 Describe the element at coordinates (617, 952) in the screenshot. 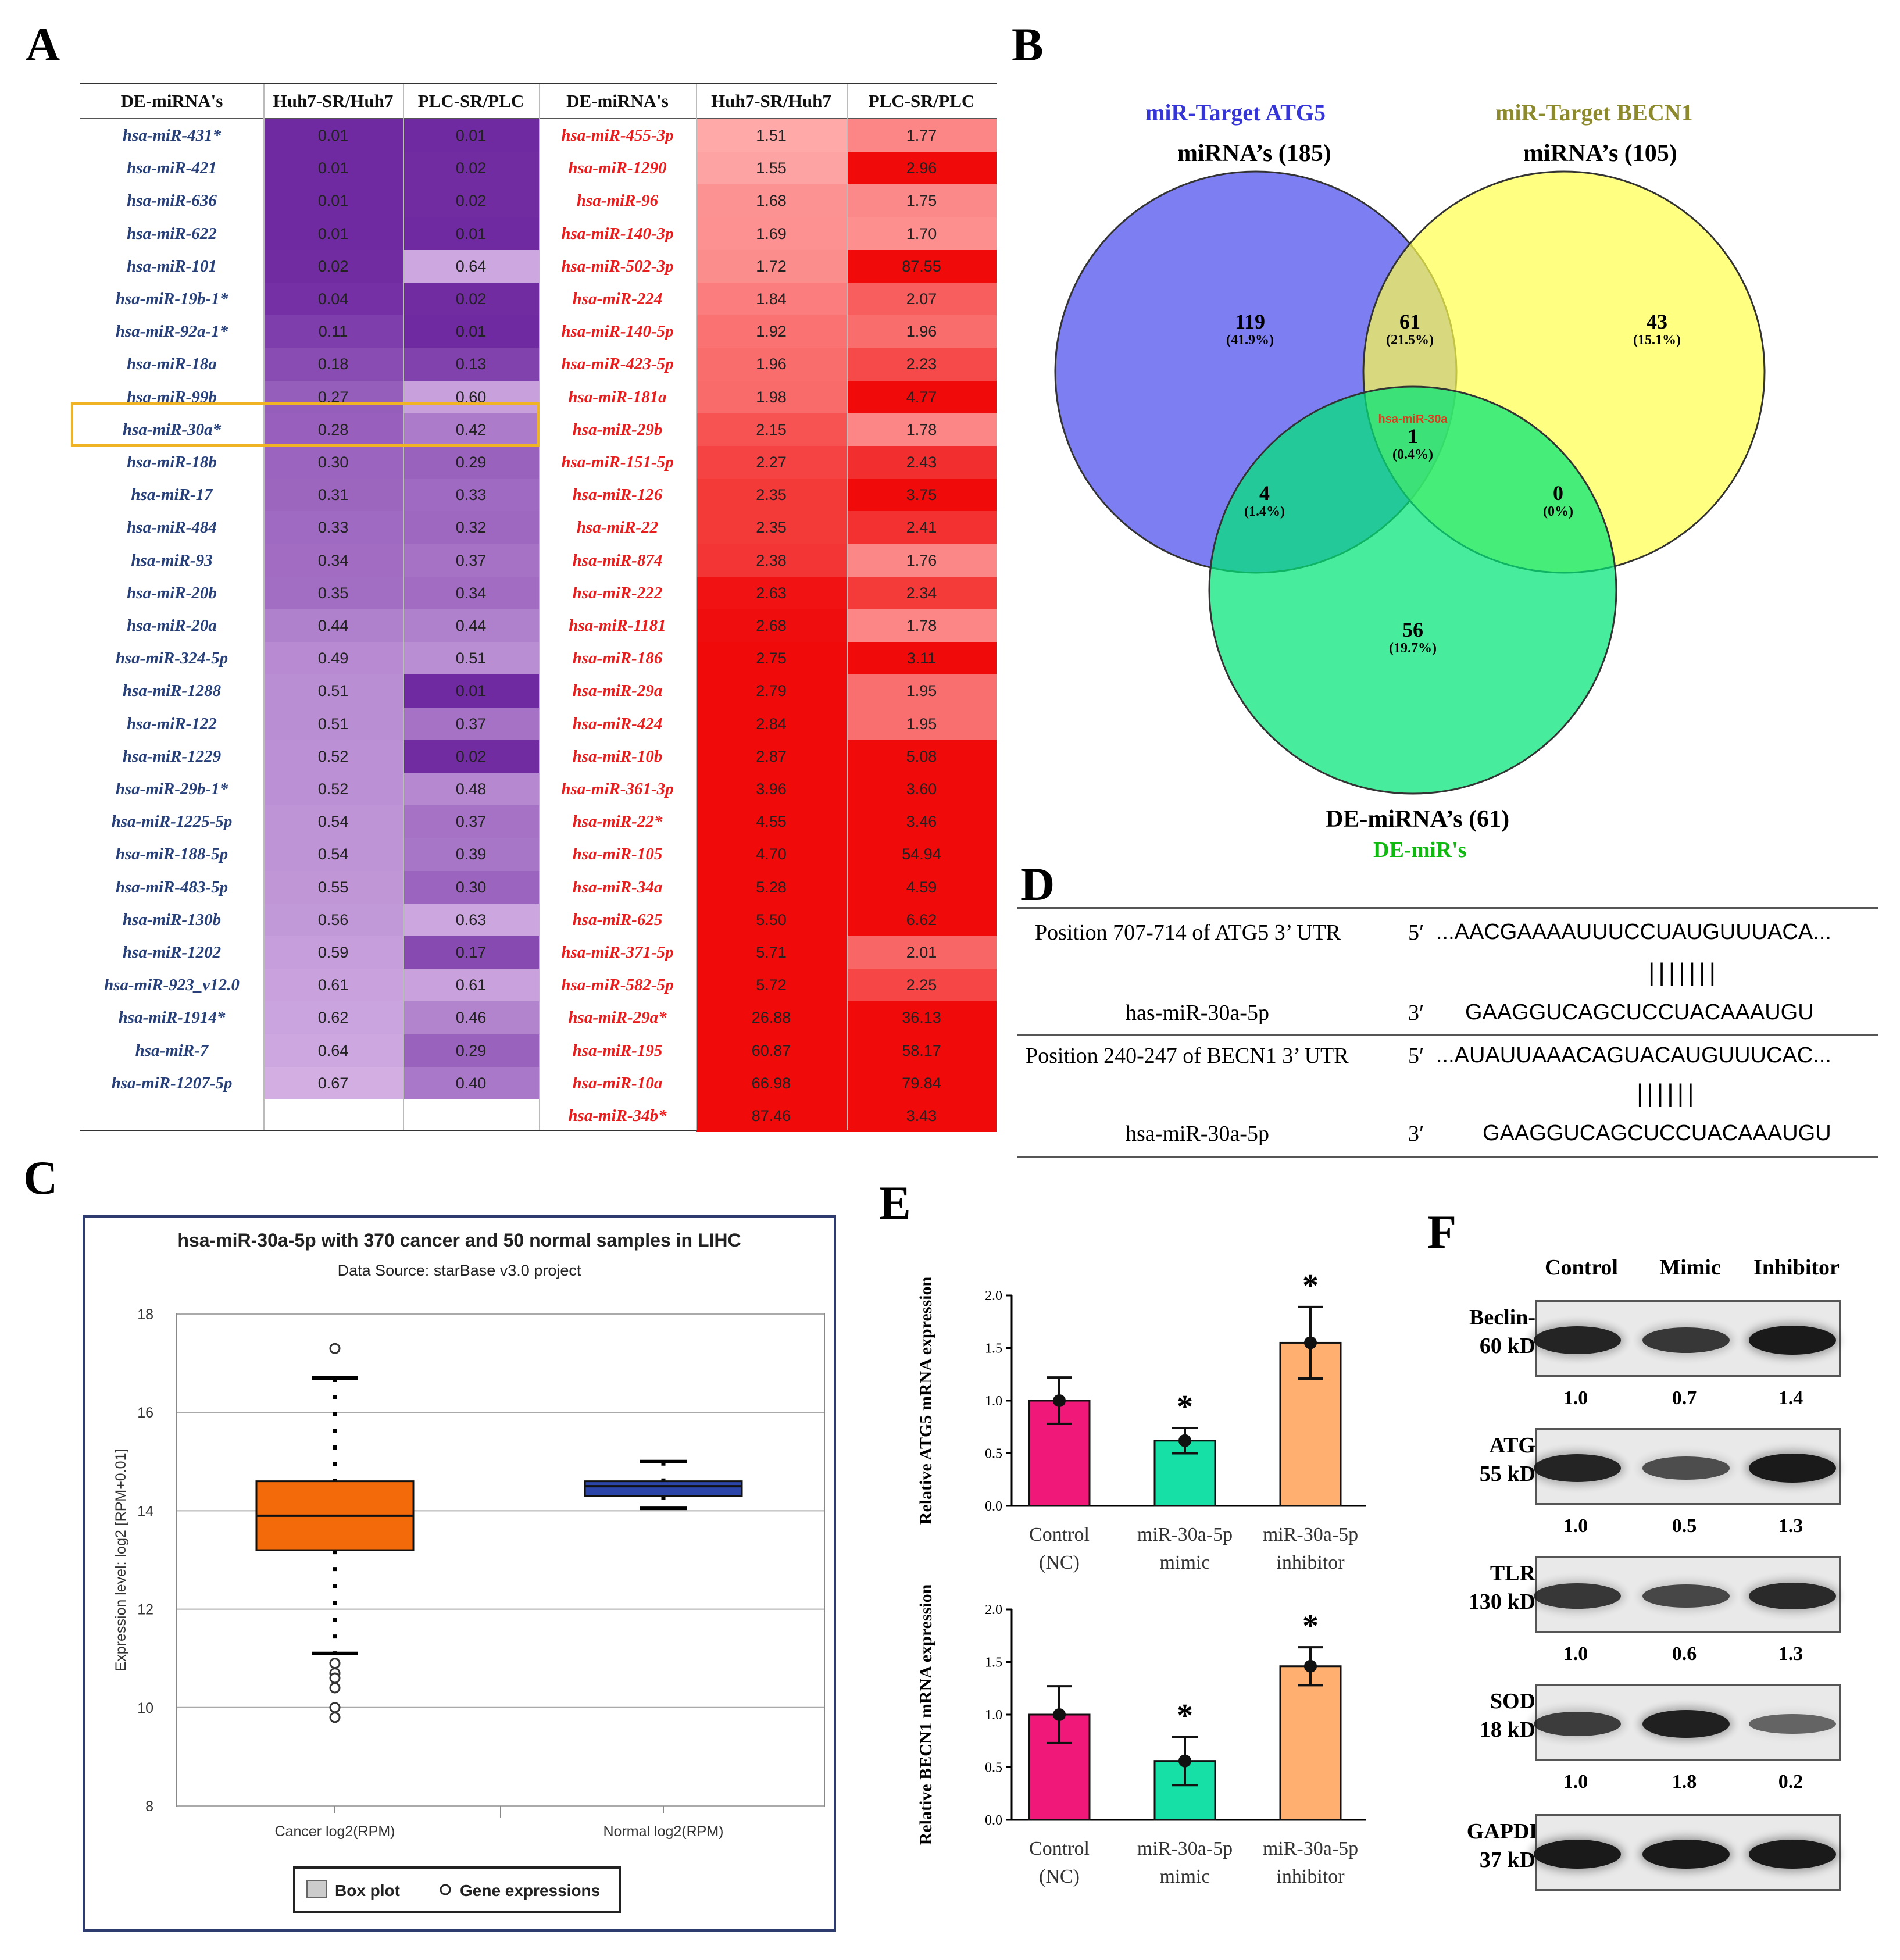

I see `up-mirna-name: hsa-miR-371-5p` at that location.